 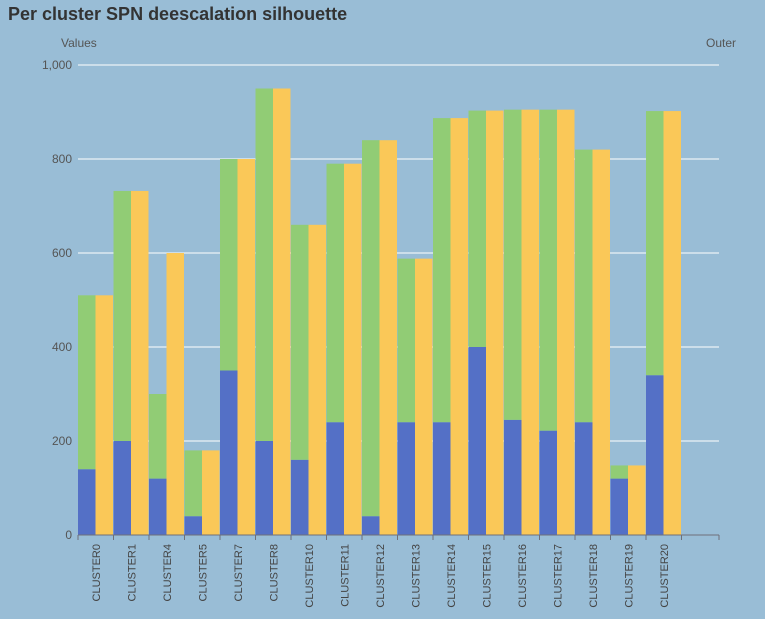 I want to click on x-tick-label: CLUSTER1, so click(x=132, y=572).